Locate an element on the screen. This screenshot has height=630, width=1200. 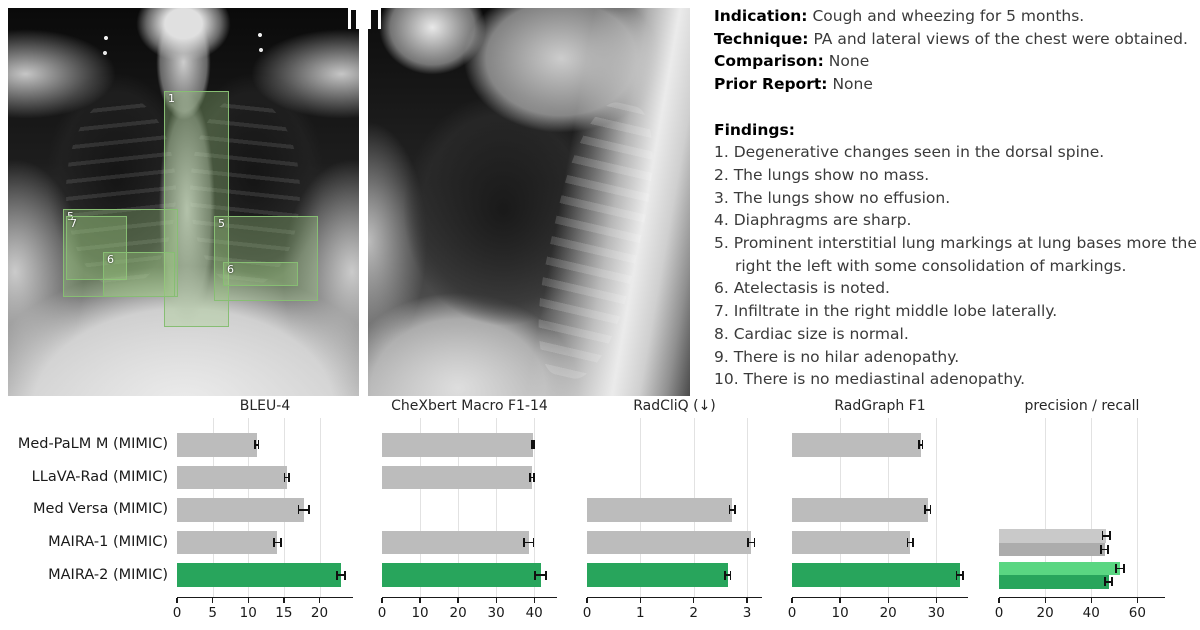
chart-row-label: LLaVA-Rad (MIMIC) is located at coordinates (99, 476).